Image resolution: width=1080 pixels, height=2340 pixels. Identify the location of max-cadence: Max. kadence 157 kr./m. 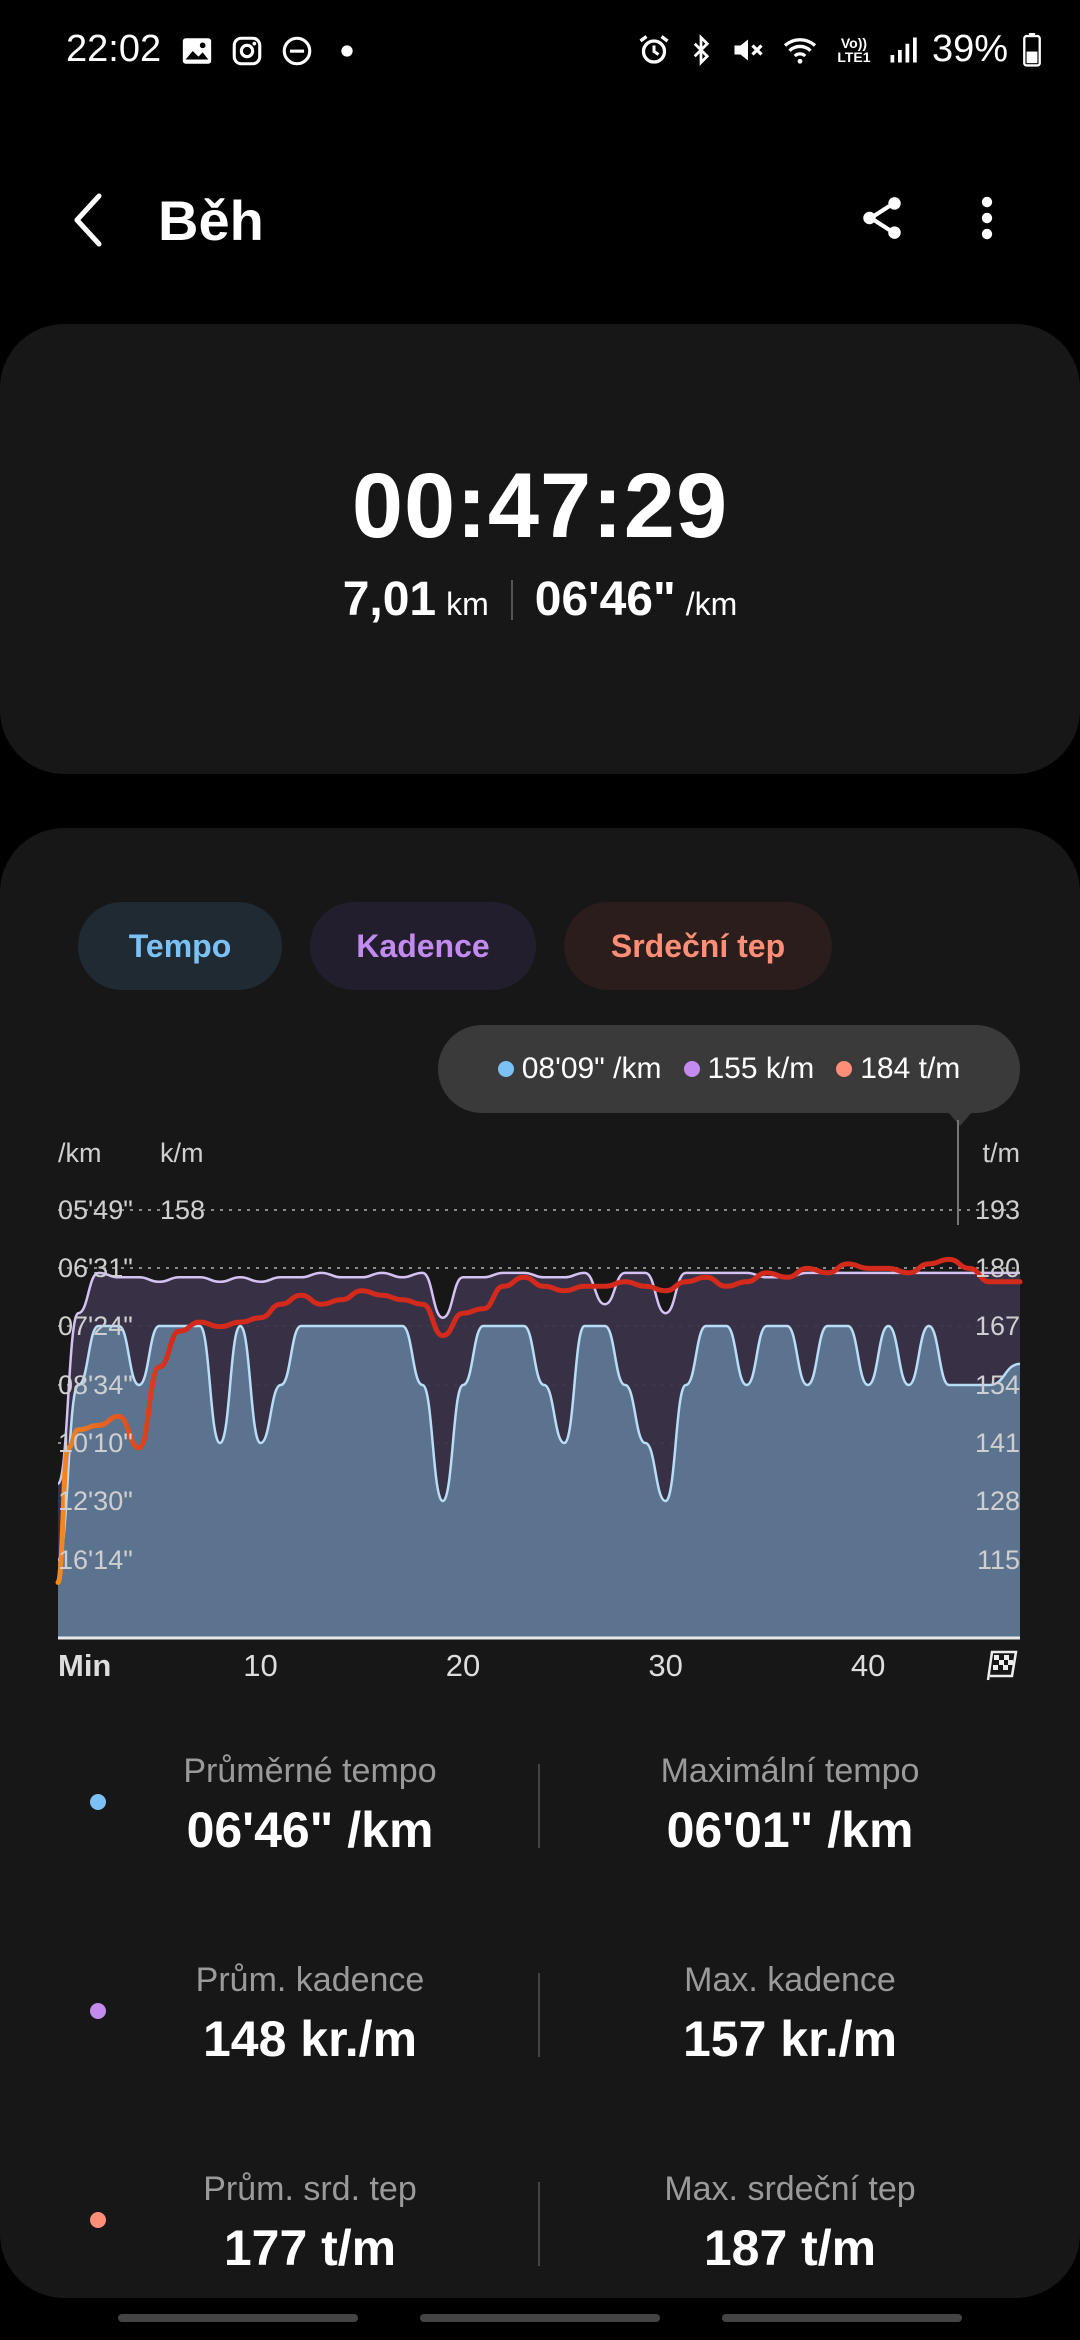
(790, 2014).